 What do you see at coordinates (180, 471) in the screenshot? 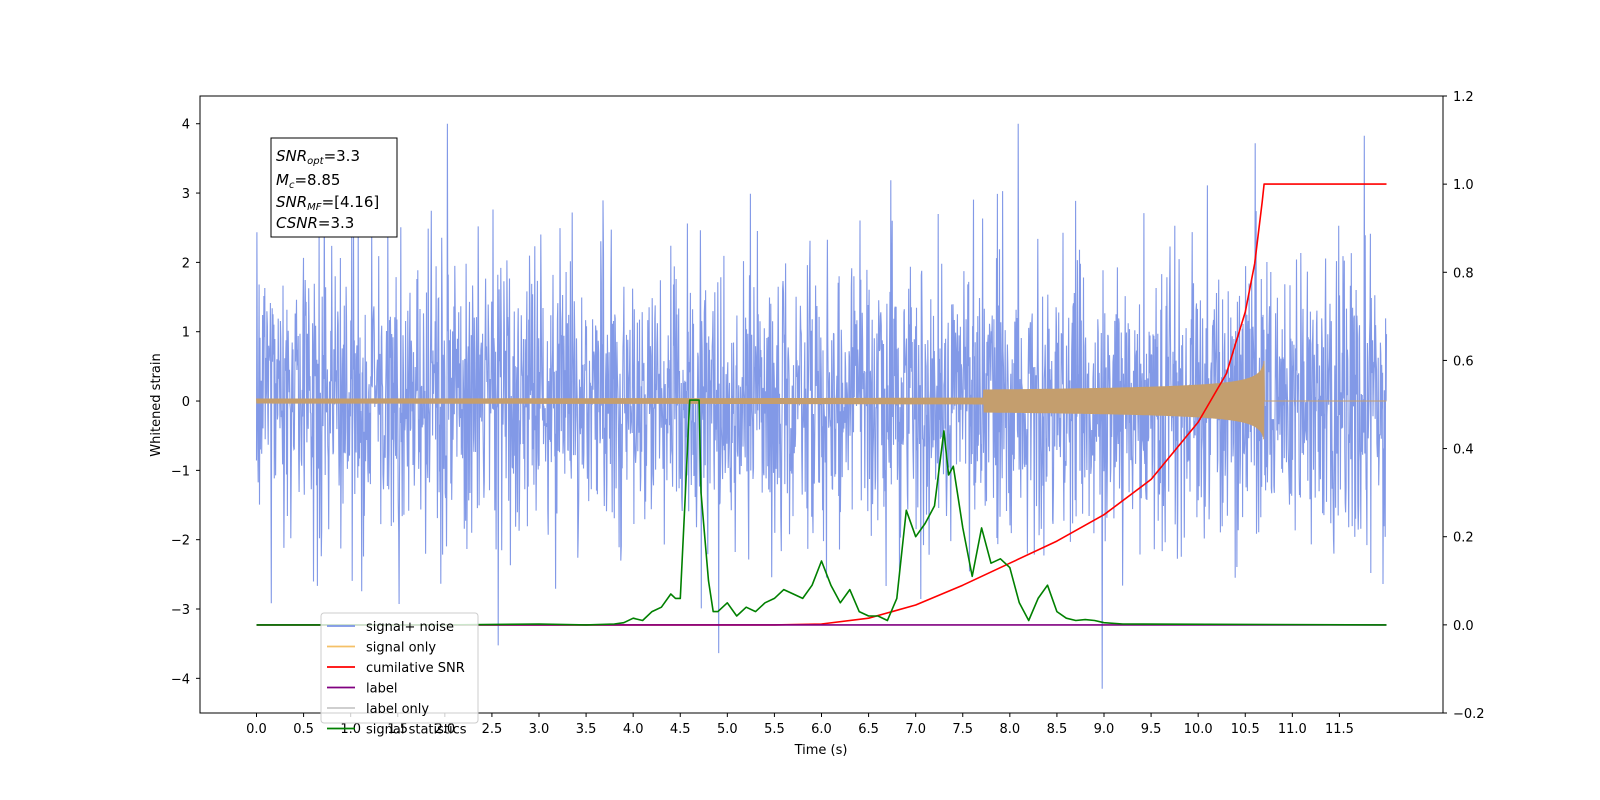
I see `y-tick-label: −1` at bounding box center [180, 471].